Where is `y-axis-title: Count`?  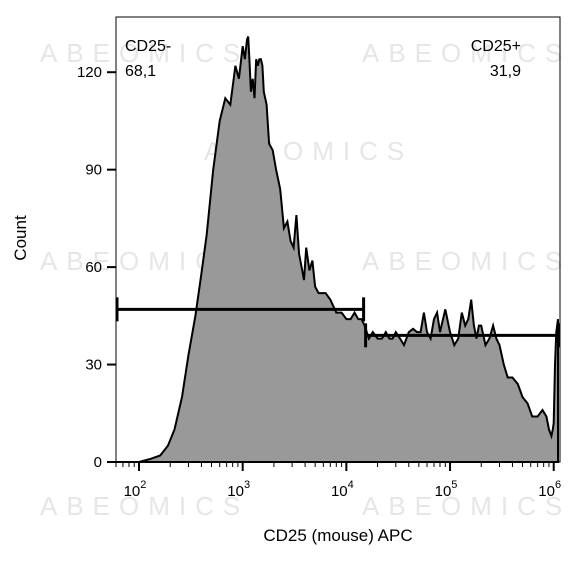
y-axis-title: Count is located at coordinates (20, 238).